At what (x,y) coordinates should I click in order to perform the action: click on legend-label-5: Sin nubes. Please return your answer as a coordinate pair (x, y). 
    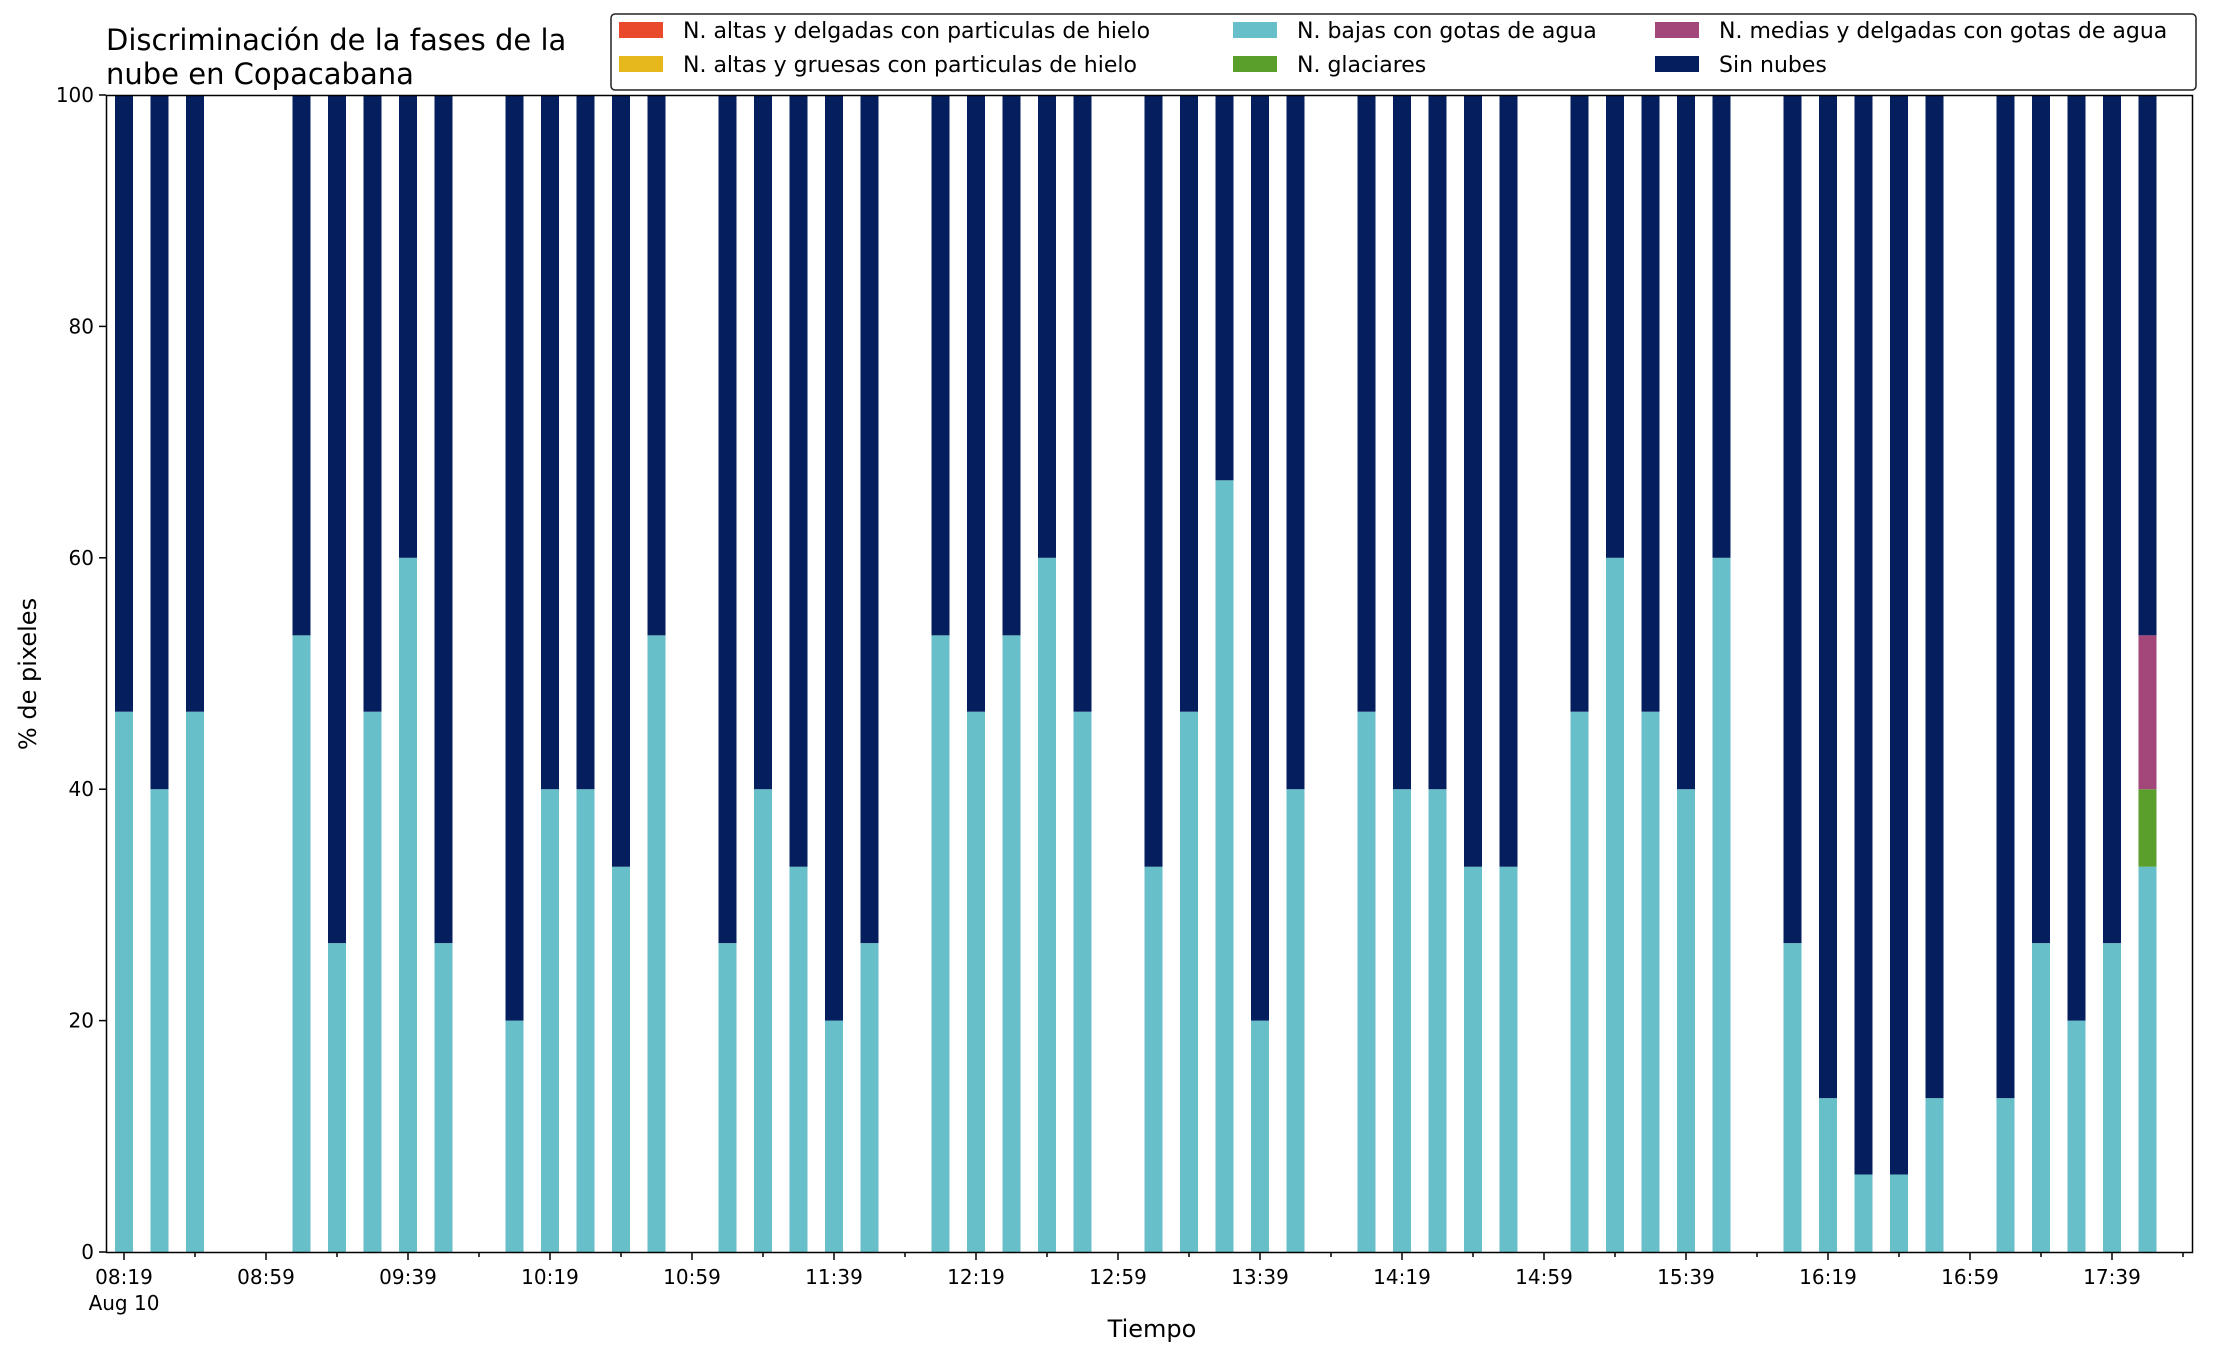
    Looking at the image, I should click on (1773, 65).